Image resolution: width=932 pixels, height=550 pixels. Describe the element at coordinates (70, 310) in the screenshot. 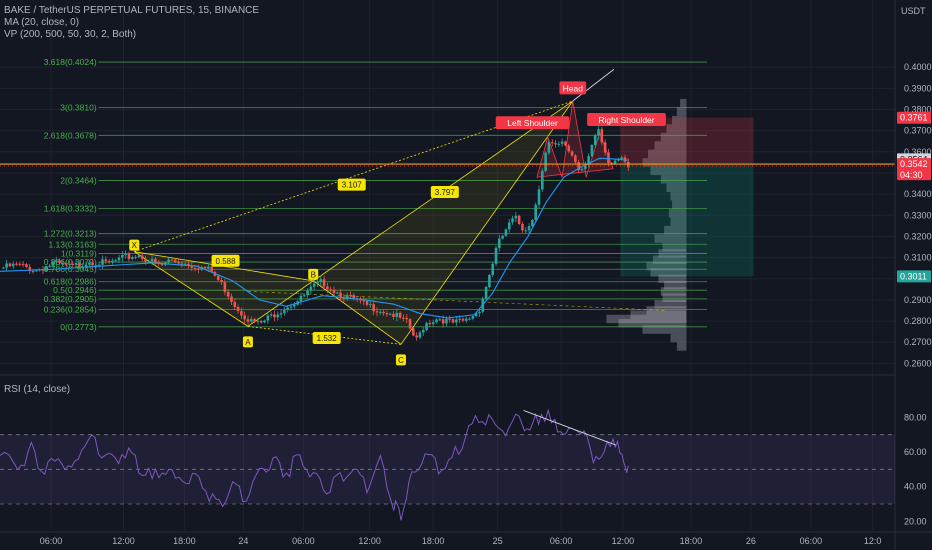

I see `fib-level-label: 0.236(0.2854)` at that location.